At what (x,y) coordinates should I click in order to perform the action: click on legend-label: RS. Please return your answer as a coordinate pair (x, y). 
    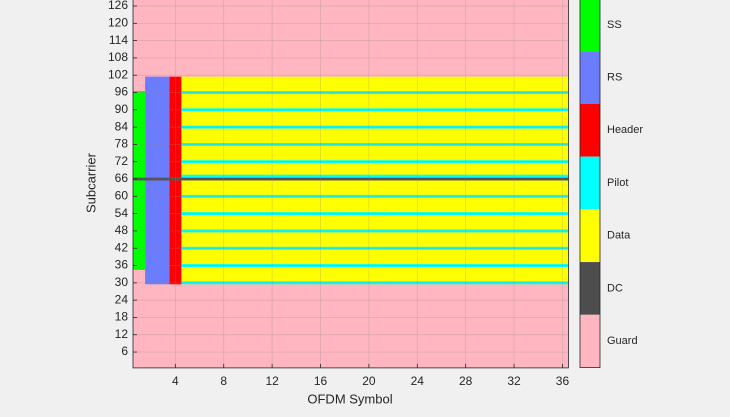
    Looking at the image, I should click on (614, 77).